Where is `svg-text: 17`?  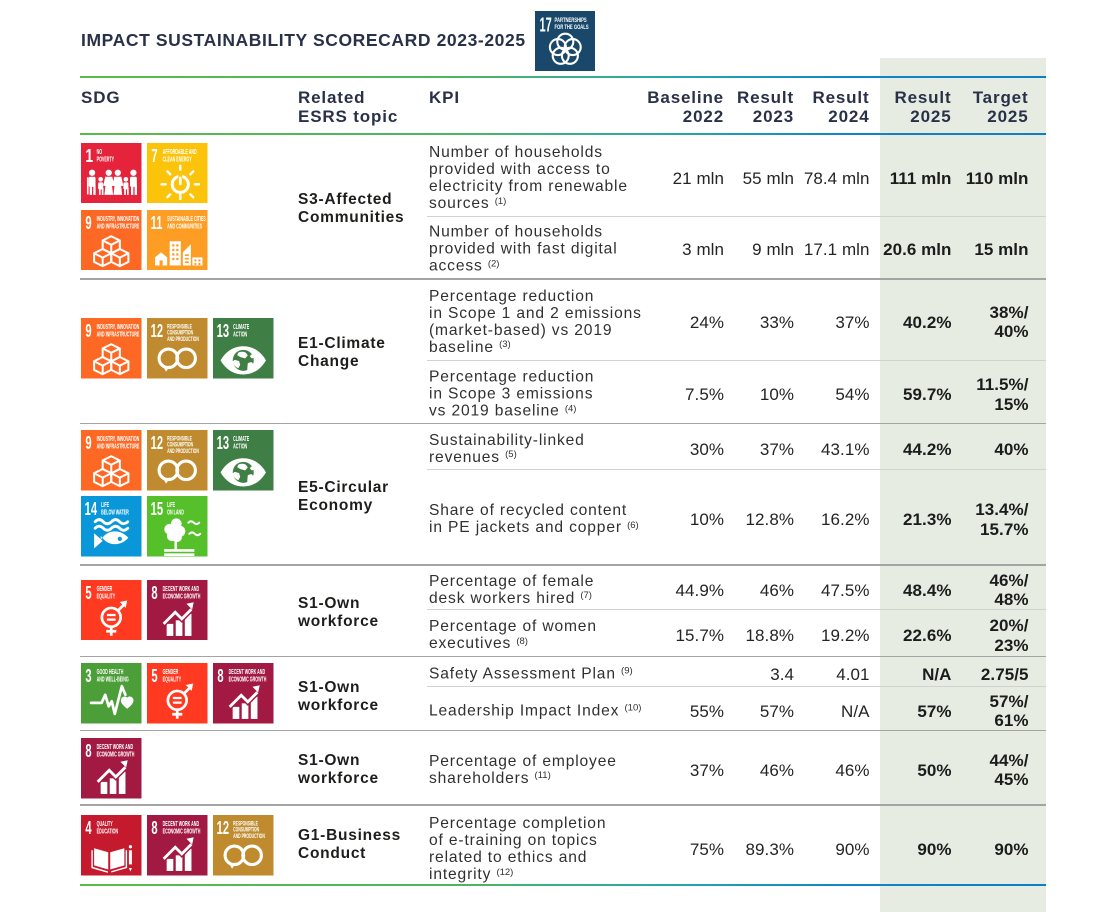
svg-text: 17 is located at coordinates (546, 25).